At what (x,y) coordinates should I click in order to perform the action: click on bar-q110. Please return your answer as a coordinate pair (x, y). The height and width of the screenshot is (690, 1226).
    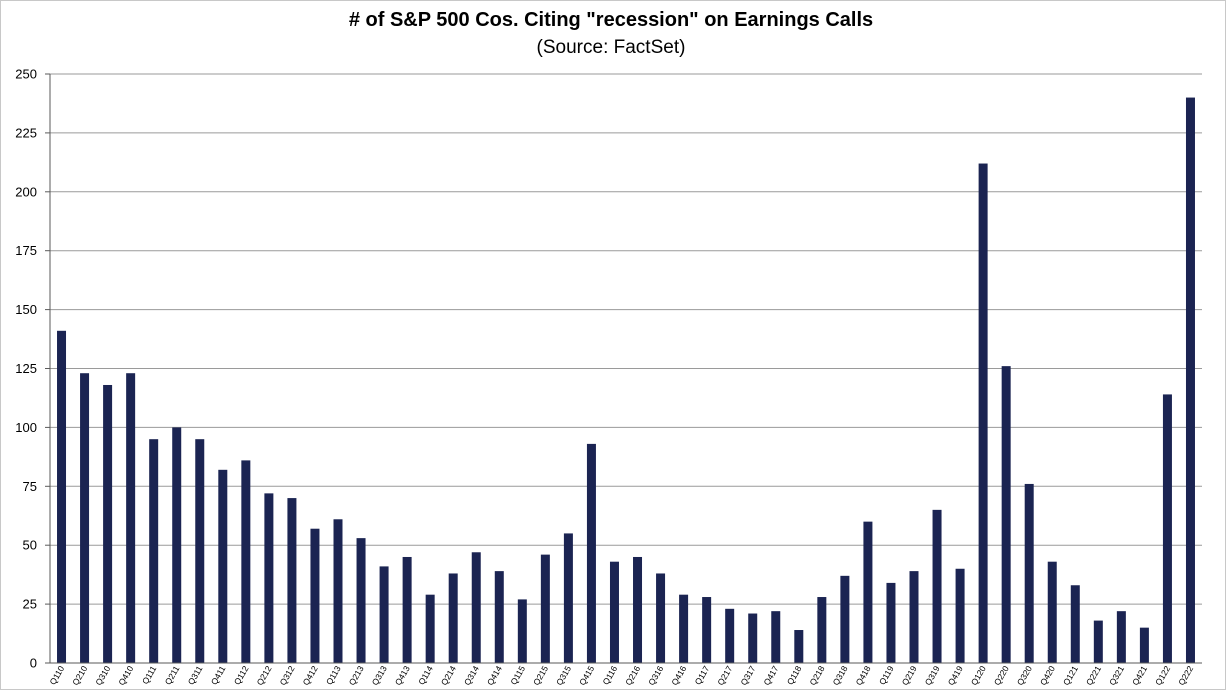
    Looking at the image, I should click on (62, 496).